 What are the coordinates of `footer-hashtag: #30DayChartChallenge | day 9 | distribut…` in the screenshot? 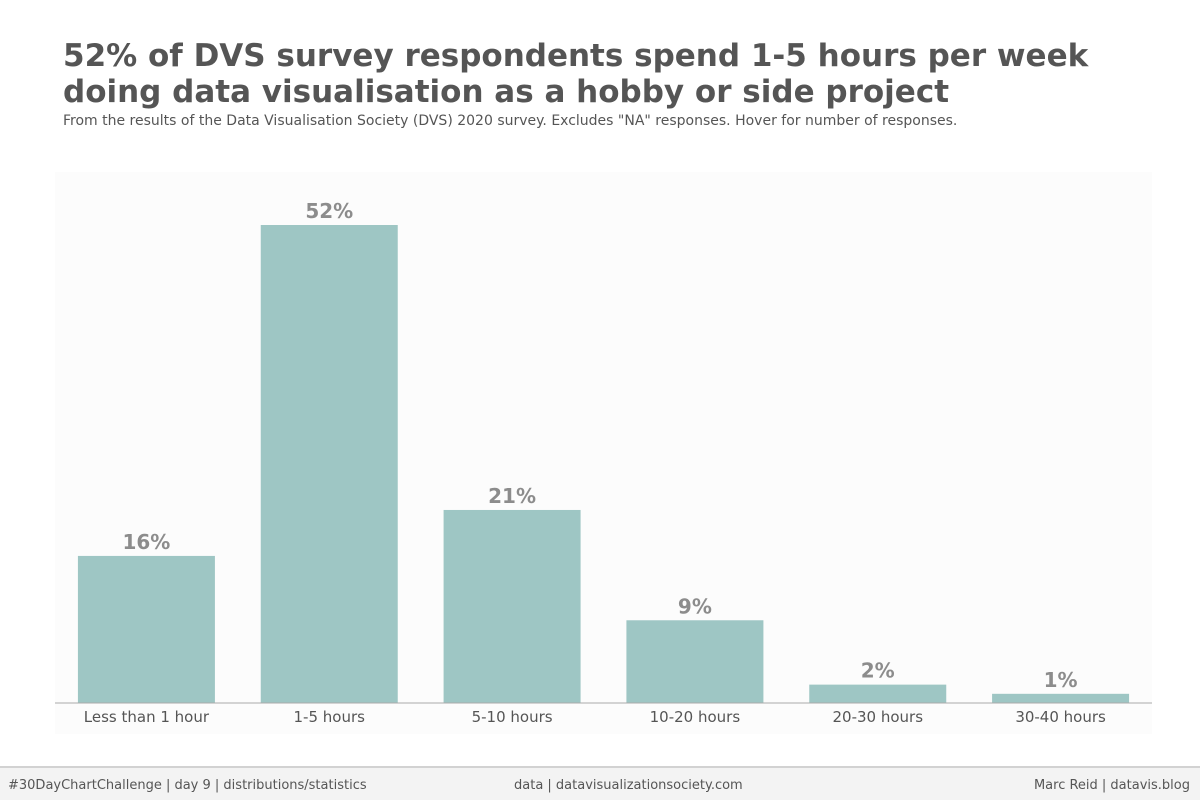 It's located at (187, 785).